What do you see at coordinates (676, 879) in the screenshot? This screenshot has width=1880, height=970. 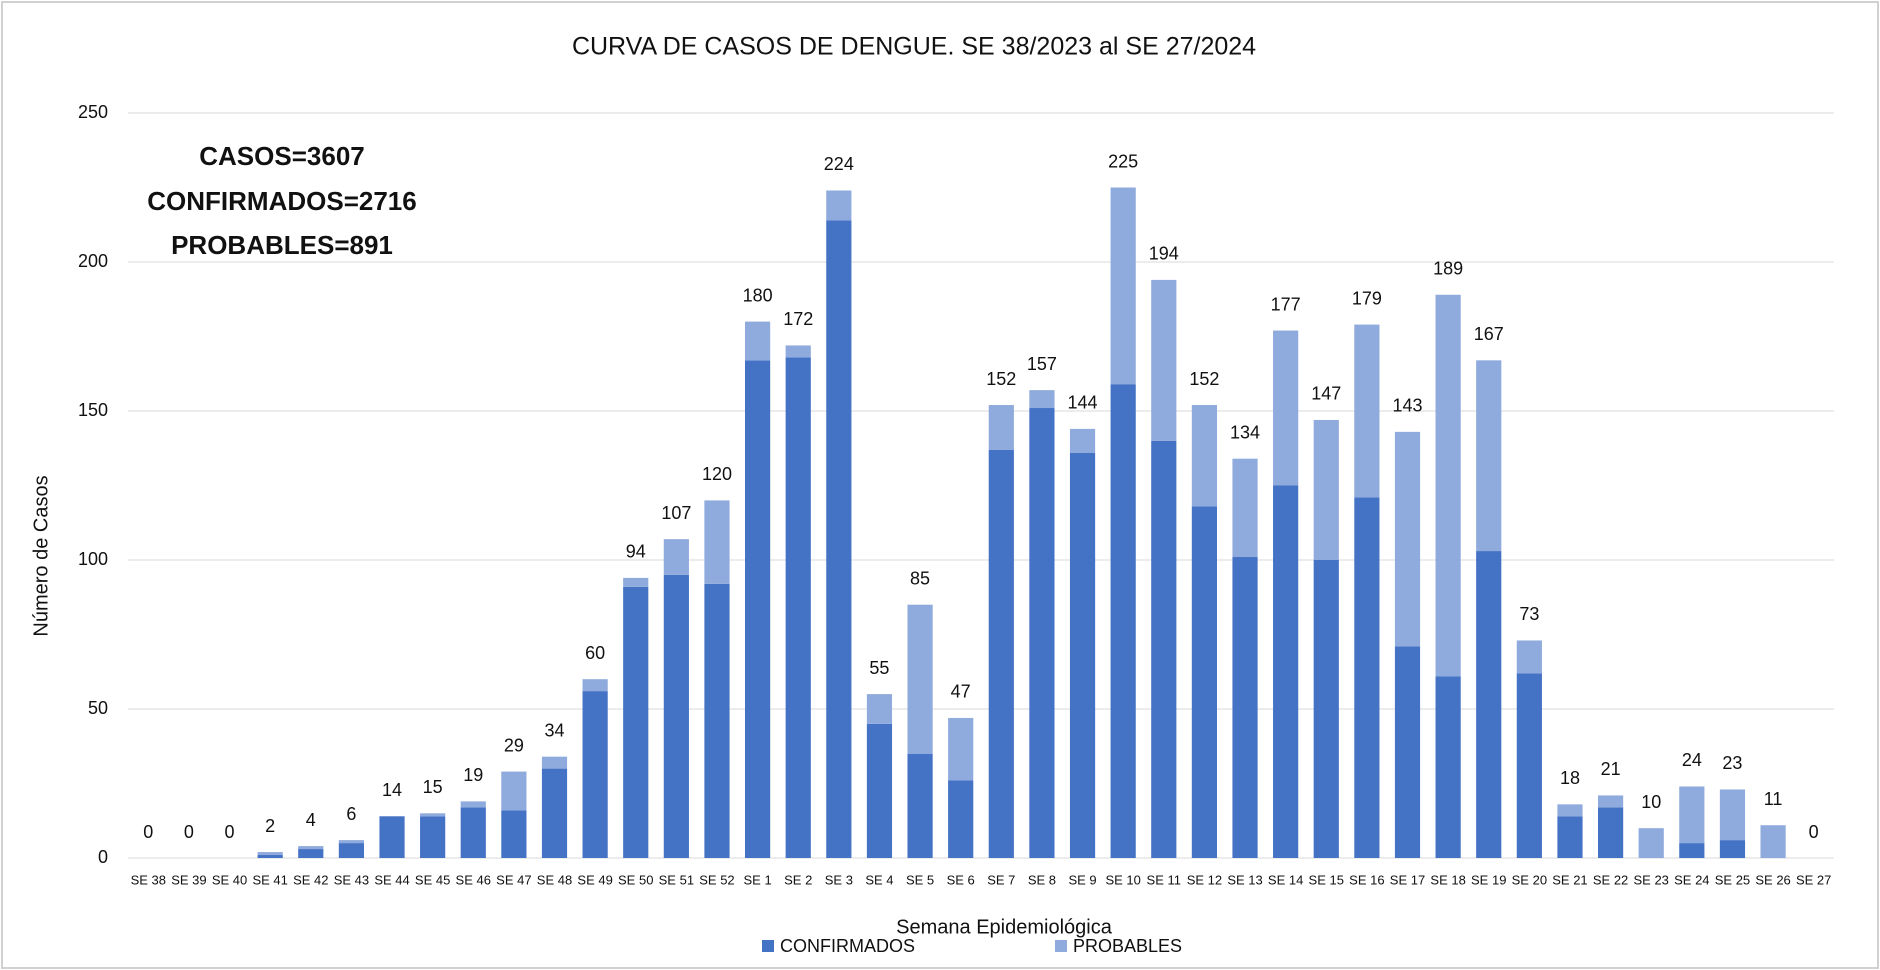 I see `x-tick-label: SE 51` at bounding box center [676, 879].